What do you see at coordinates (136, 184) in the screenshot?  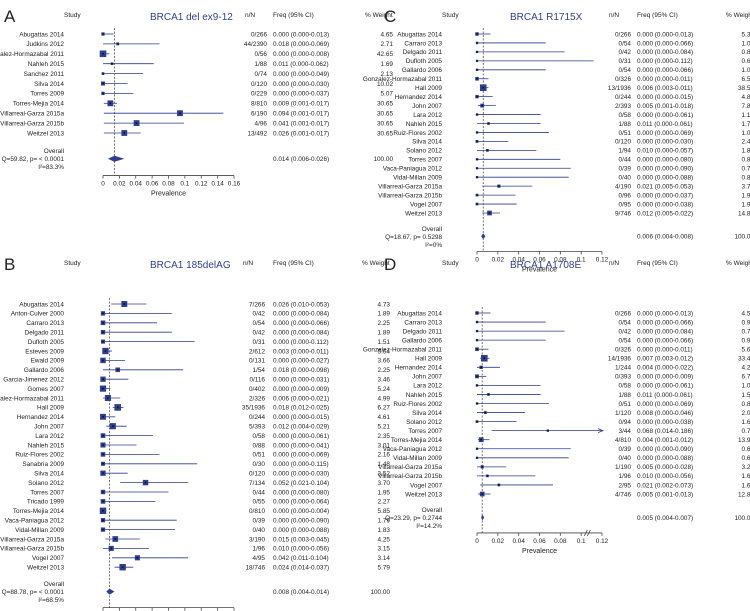 I see `x-tick-label: 0.04` at bounding box center [136, 184].